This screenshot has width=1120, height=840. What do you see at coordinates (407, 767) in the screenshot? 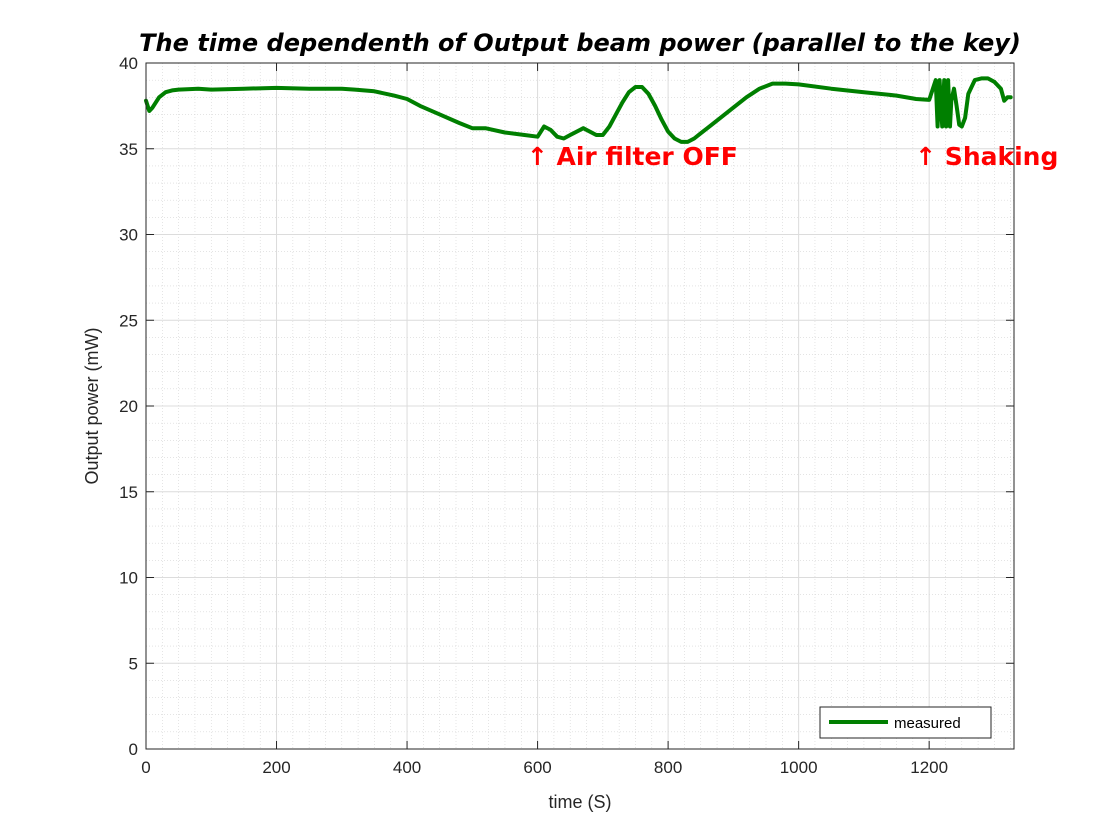
I see `x-tick-label: 400` at bounding box center [407, 767].